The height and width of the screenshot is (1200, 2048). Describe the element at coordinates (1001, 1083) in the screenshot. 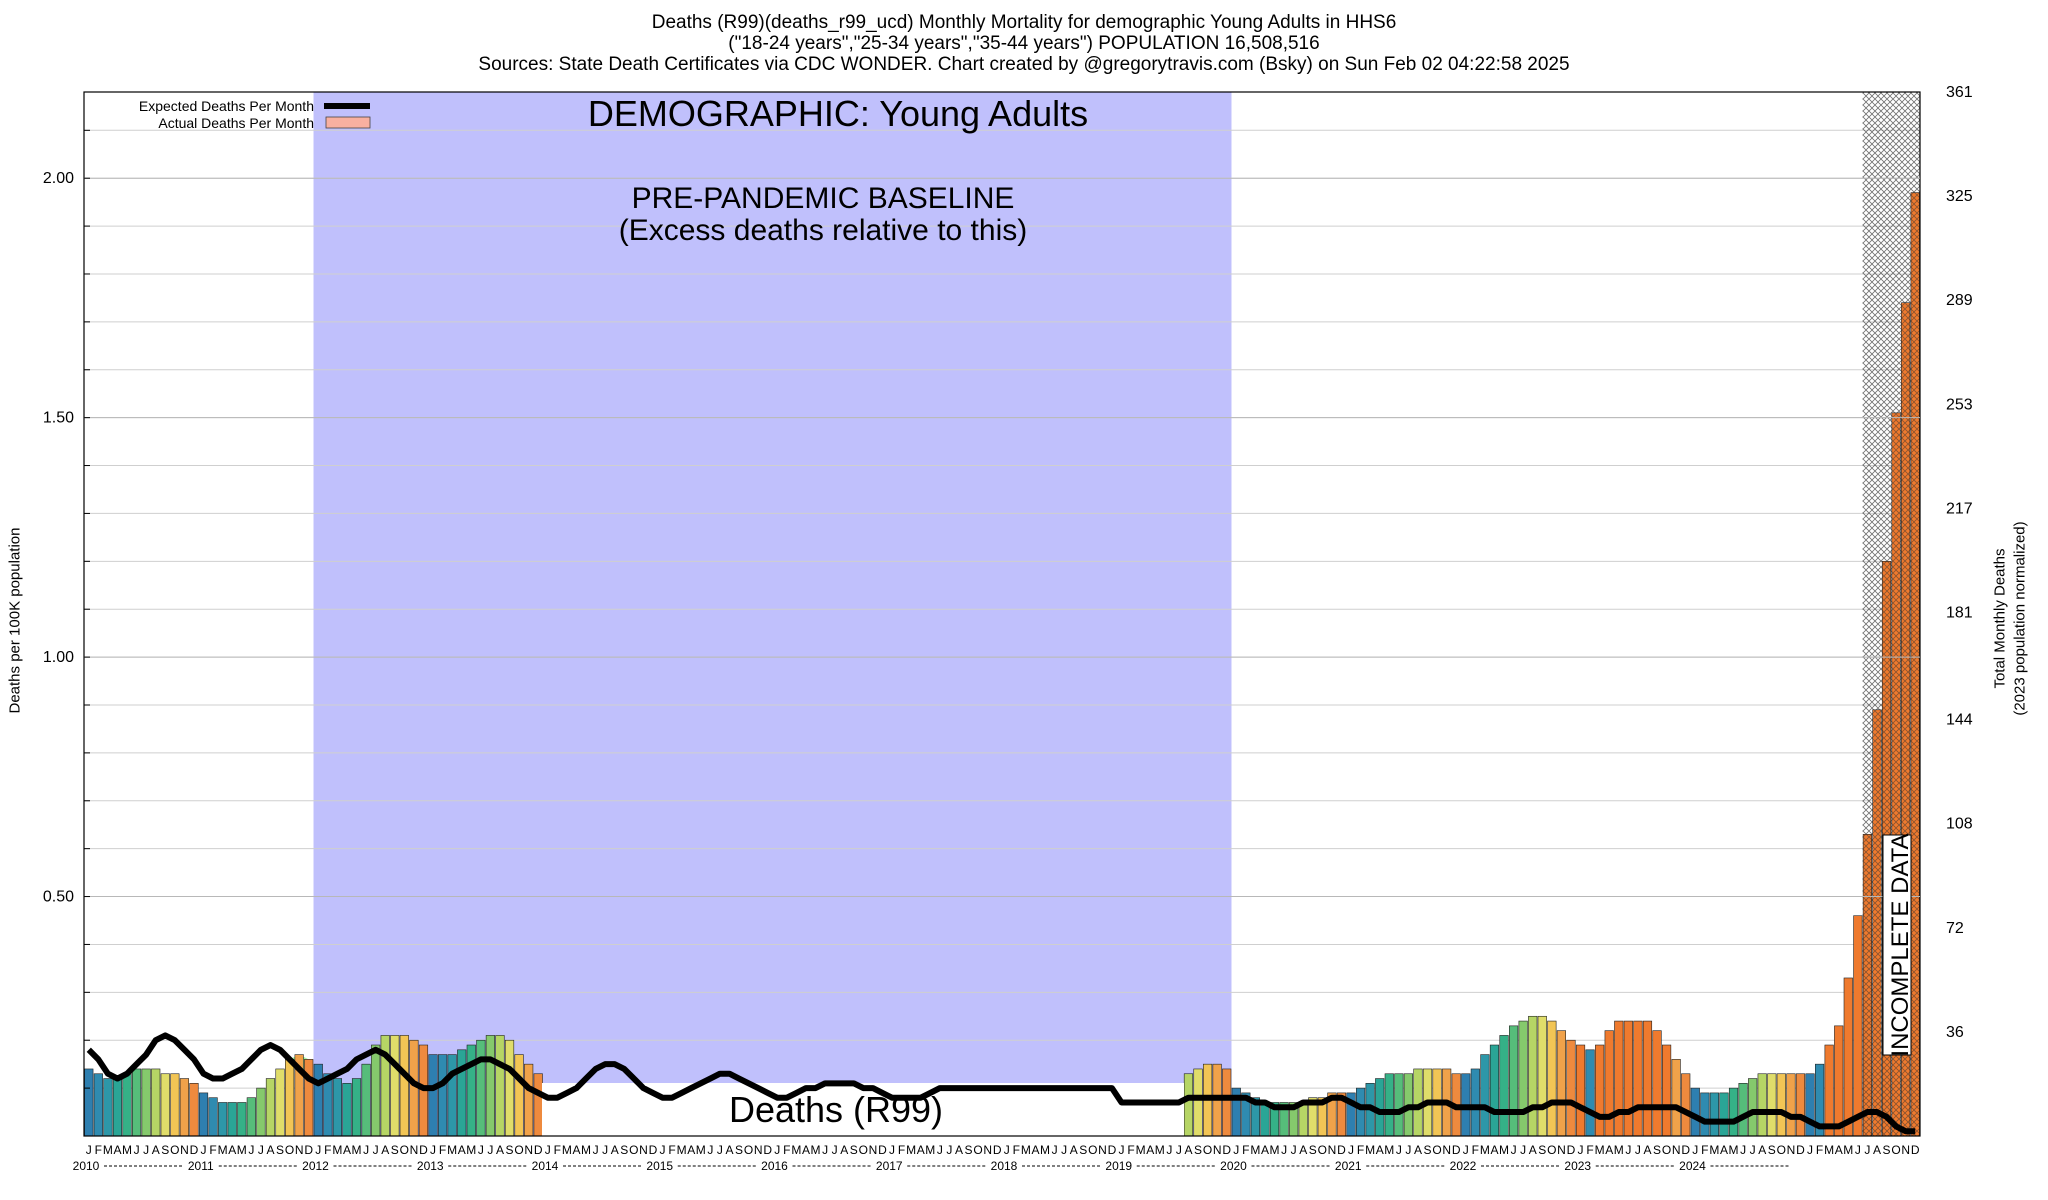

I see `expected-line` at that location.